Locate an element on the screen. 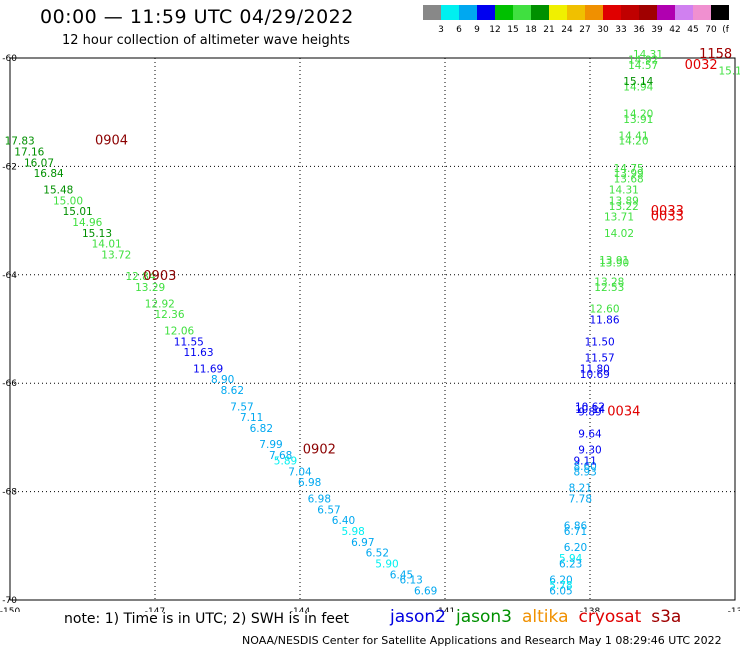 The width and height of the screenshot is (740, 650). satellite-jason2: jason2 is located at coordinates (418, 617).